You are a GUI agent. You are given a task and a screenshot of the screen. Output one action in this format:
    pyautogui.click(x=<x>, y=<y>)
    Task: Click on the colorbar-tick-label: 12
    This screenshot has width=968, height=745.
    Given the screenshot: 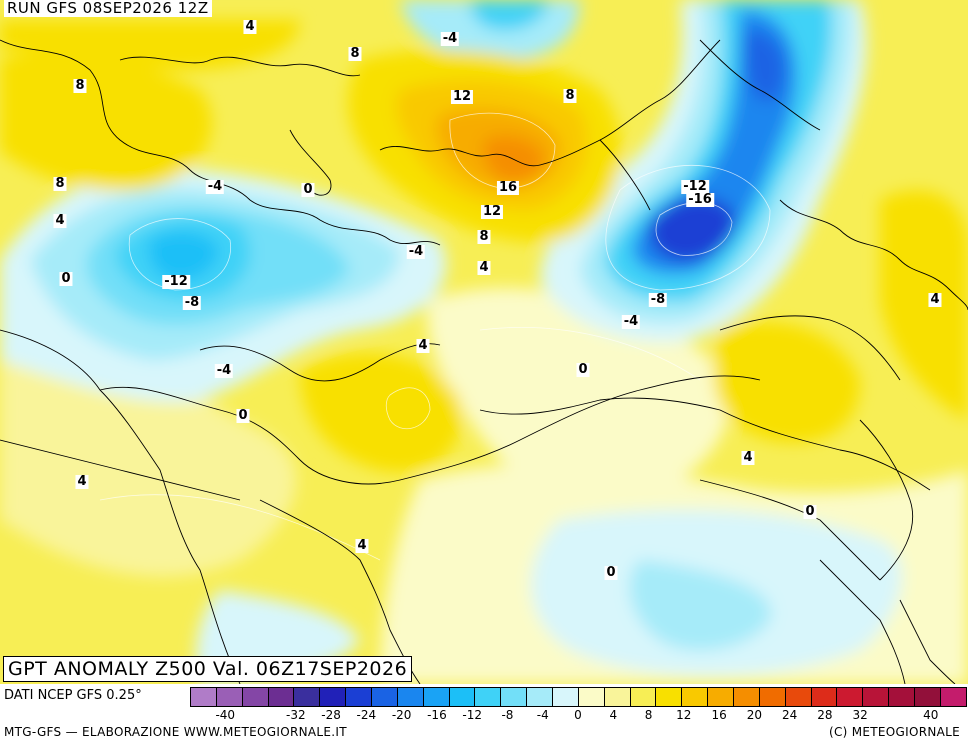 What is the action you would take?
    pyautogui.click(x=684, y=715)
    